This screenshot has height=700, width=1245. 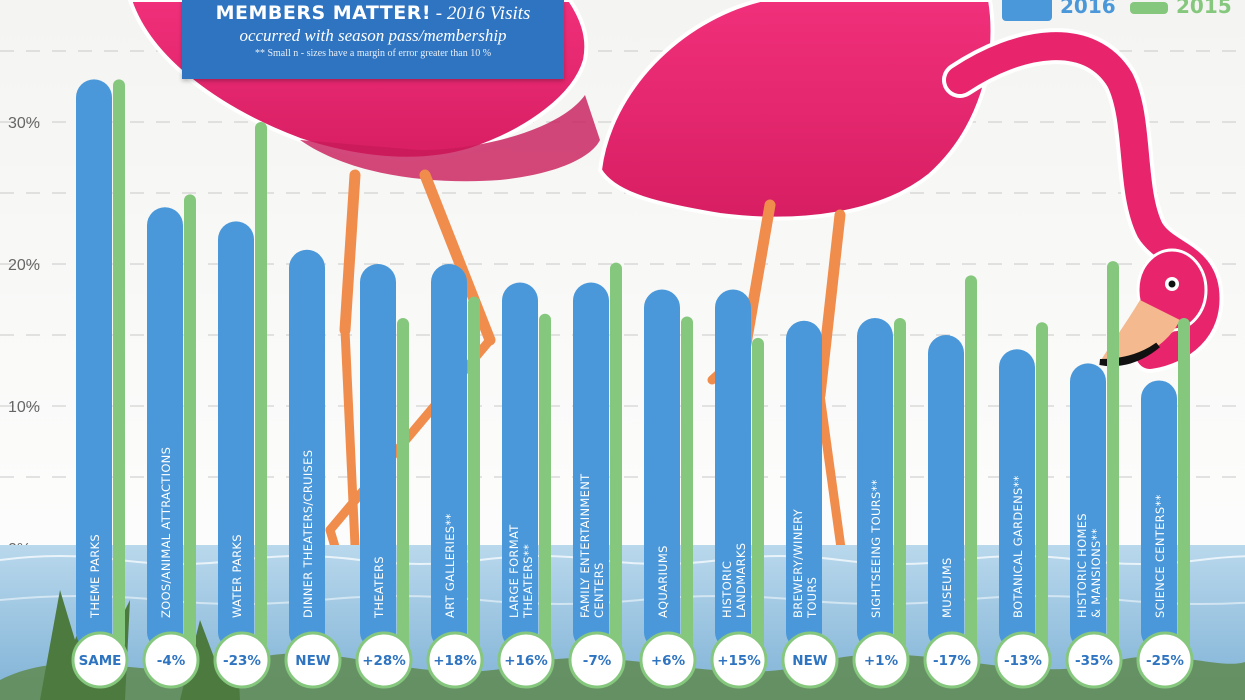 I want to click on change-badge-label: -13%, so click(x=1023, y=661).